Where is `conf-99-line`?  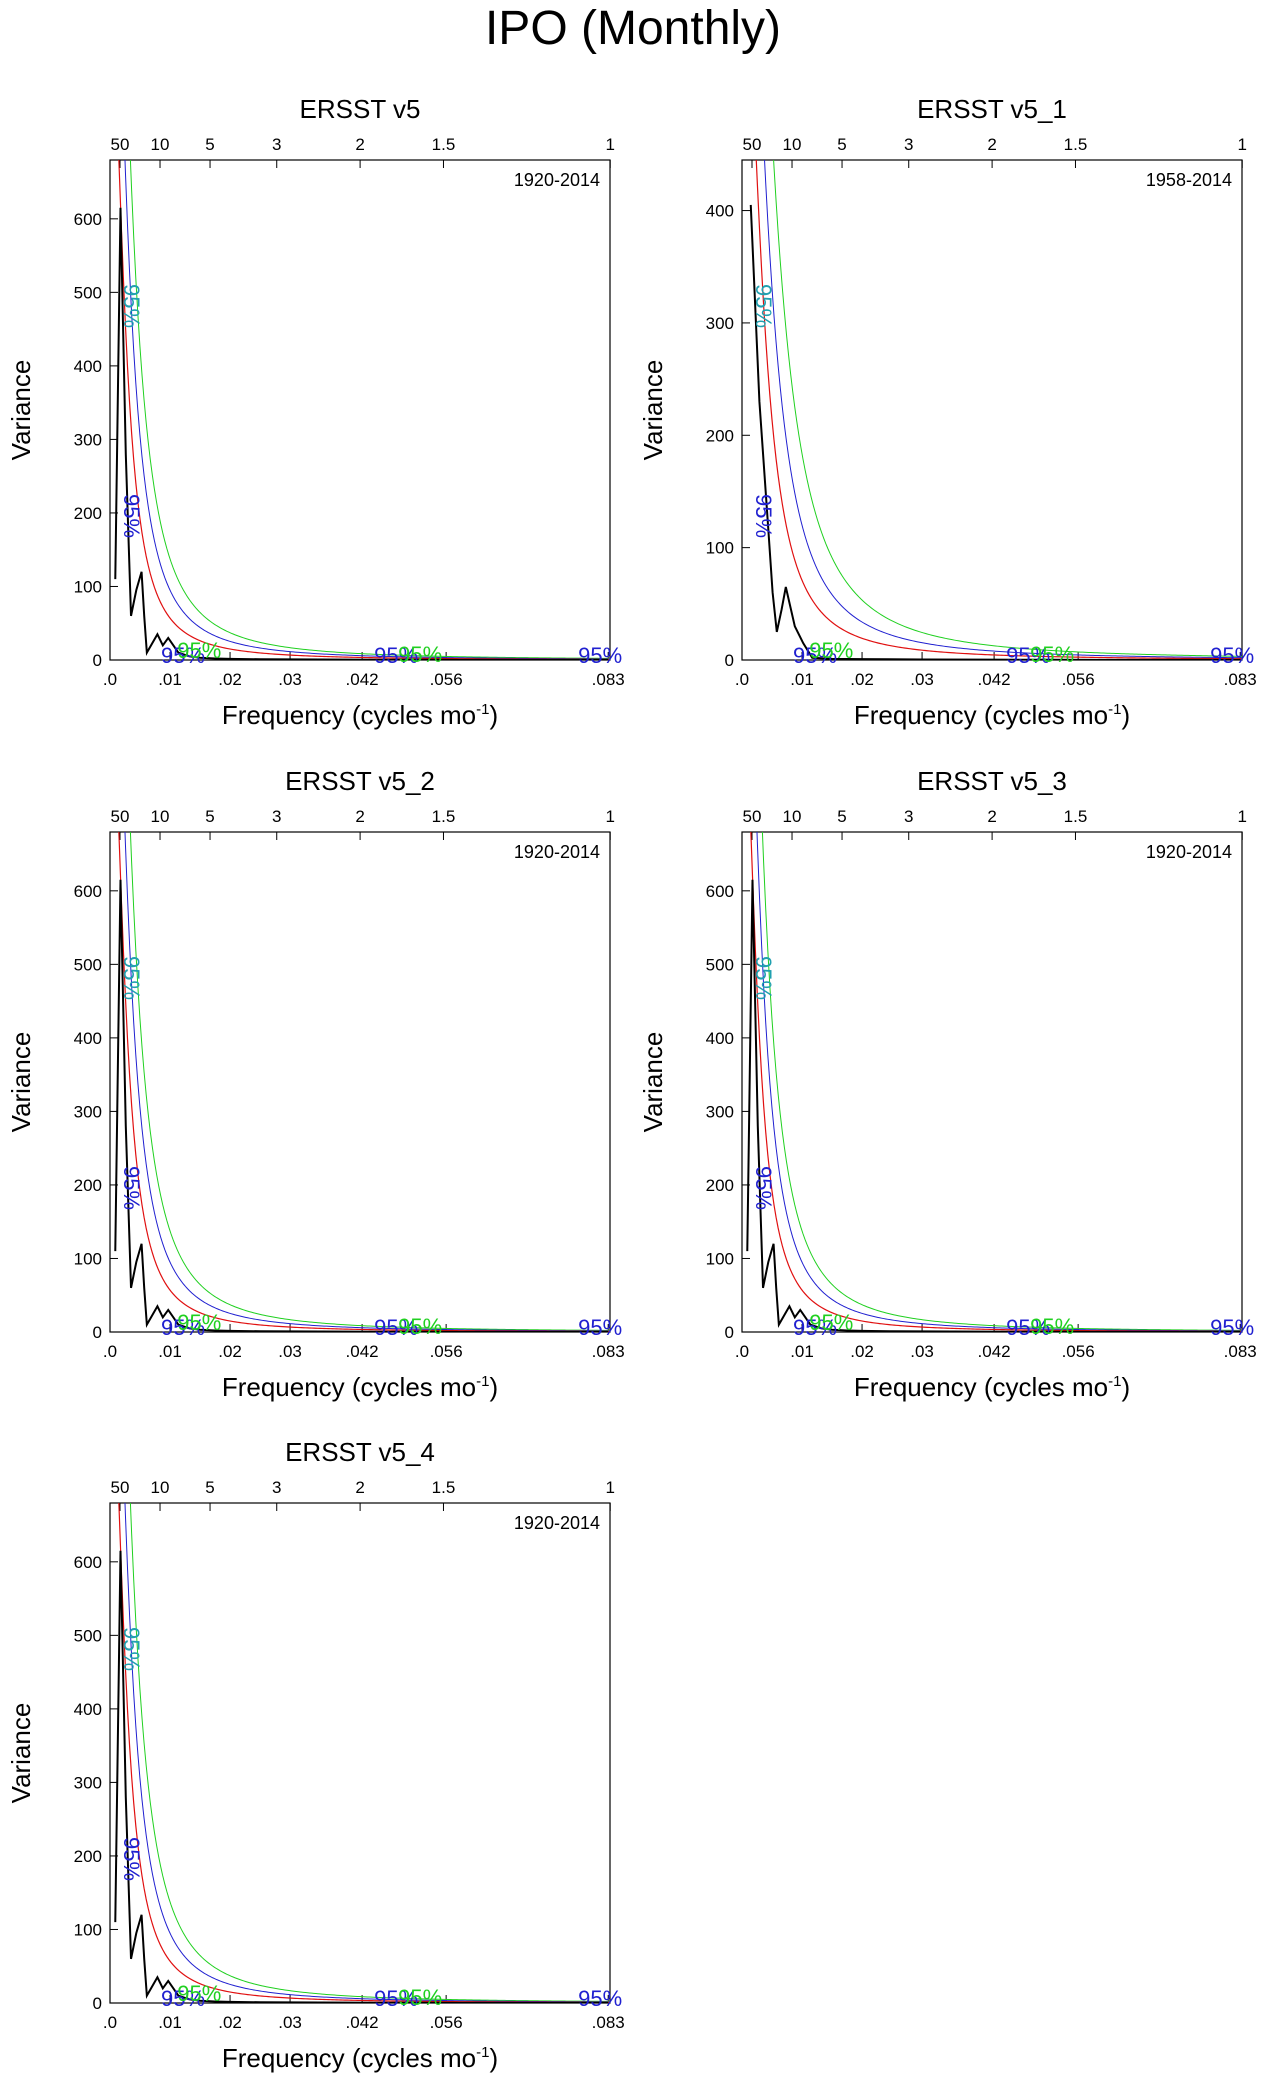
conf-99-line is located at coordinates (1007, 408).